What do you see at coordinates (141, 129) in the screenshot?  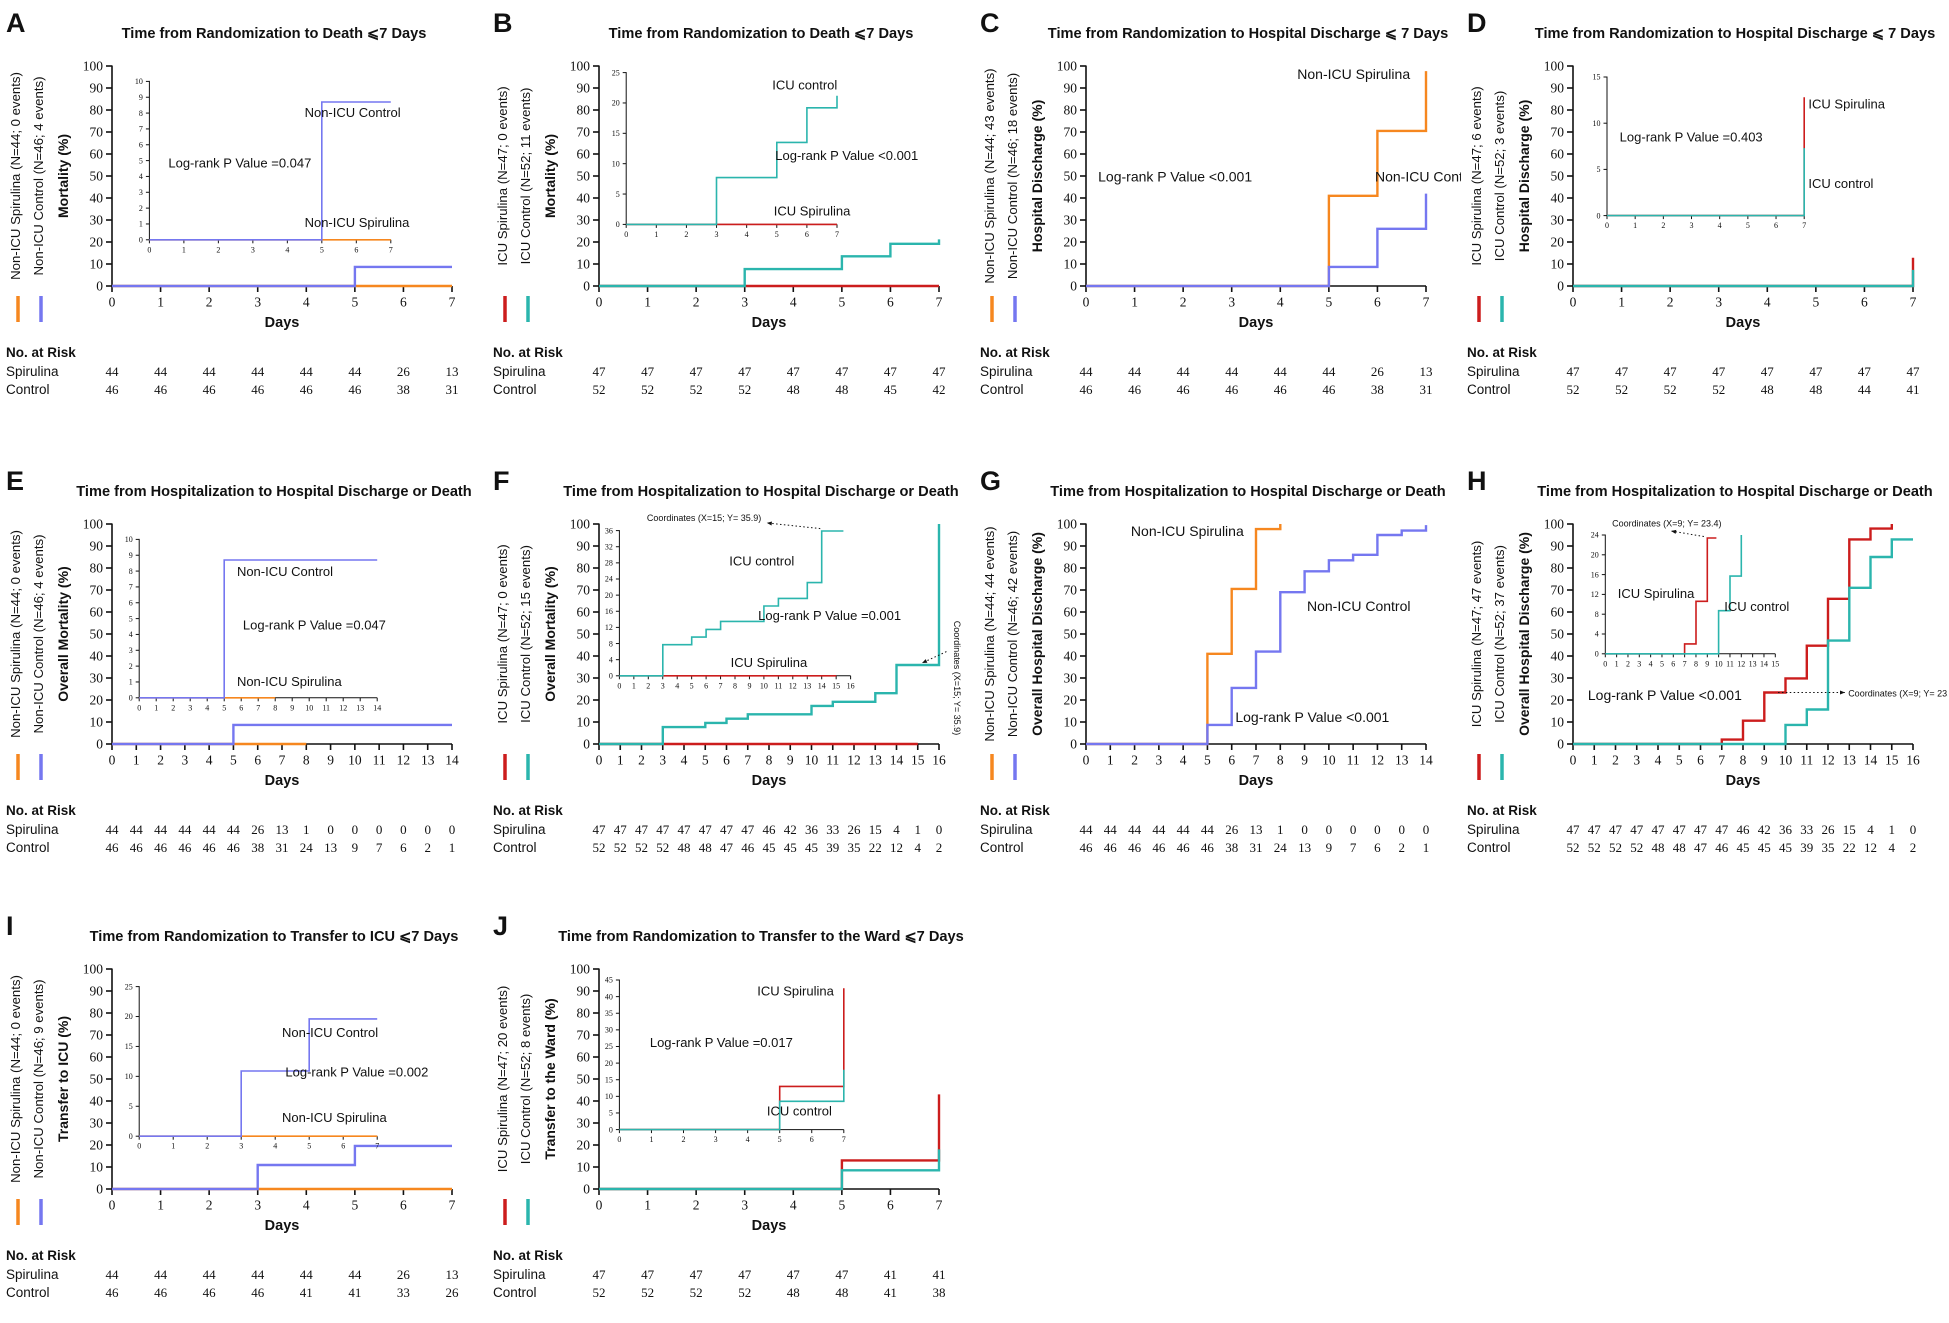 I see `y-tick-label: 7` at bounding box center [141, 129].